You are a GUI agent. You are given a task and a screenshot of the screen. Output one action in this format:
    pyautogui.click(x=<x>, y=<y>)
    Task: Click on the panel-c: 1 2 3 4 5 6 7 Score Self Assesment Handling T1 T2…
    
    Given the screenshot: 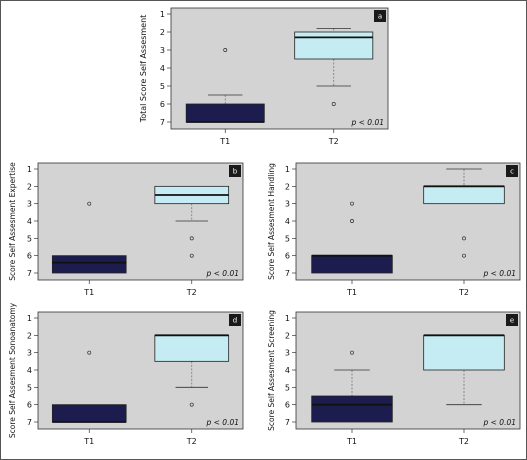 What is the action you would take?
    pyautogui.click(x=394, y=229)
    